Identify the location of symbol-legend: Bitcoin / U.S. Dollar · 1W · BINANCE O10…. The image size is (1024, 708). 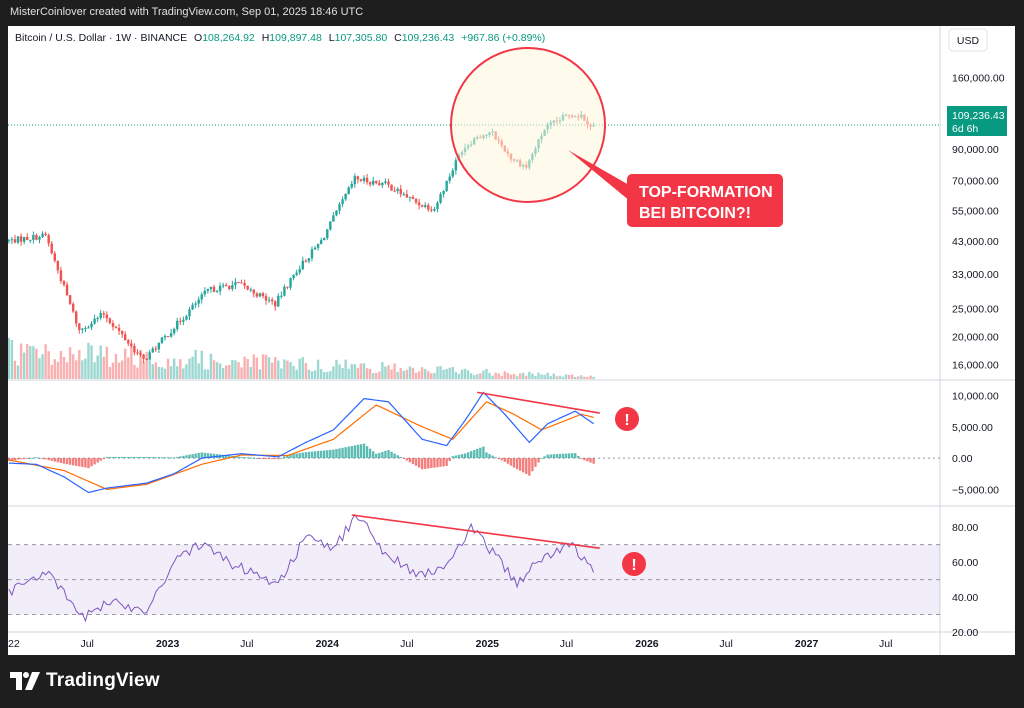
(280, 38).